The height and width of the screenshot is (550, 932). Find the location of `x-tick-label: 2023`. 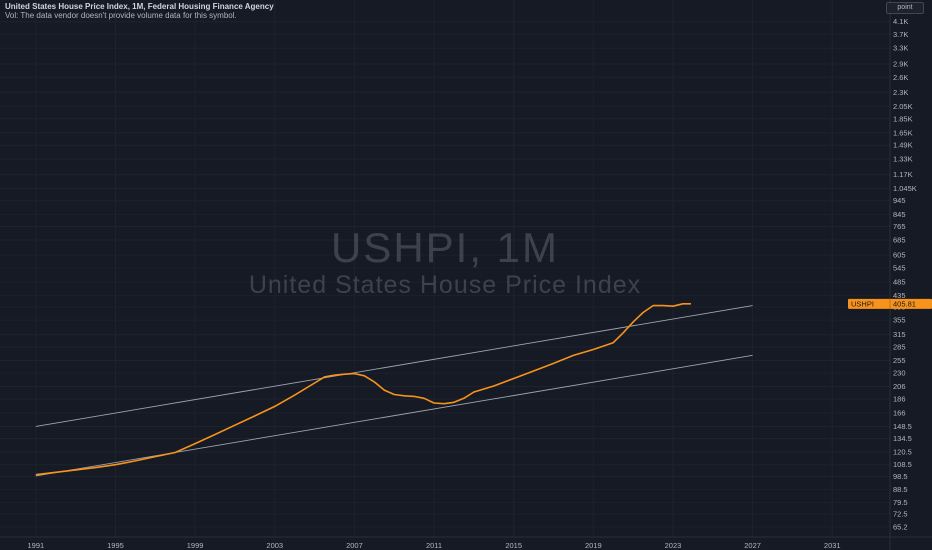

x-tick-label: 2023 is located at coordinates (673, 545).